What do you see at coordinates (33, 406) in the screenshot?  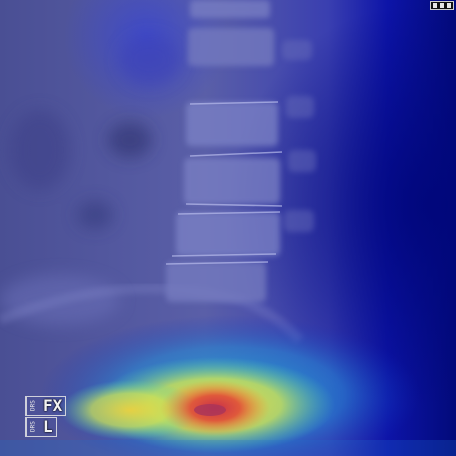 I see `fx-marker-side-code: DRS` at bounding box center [33, 406].